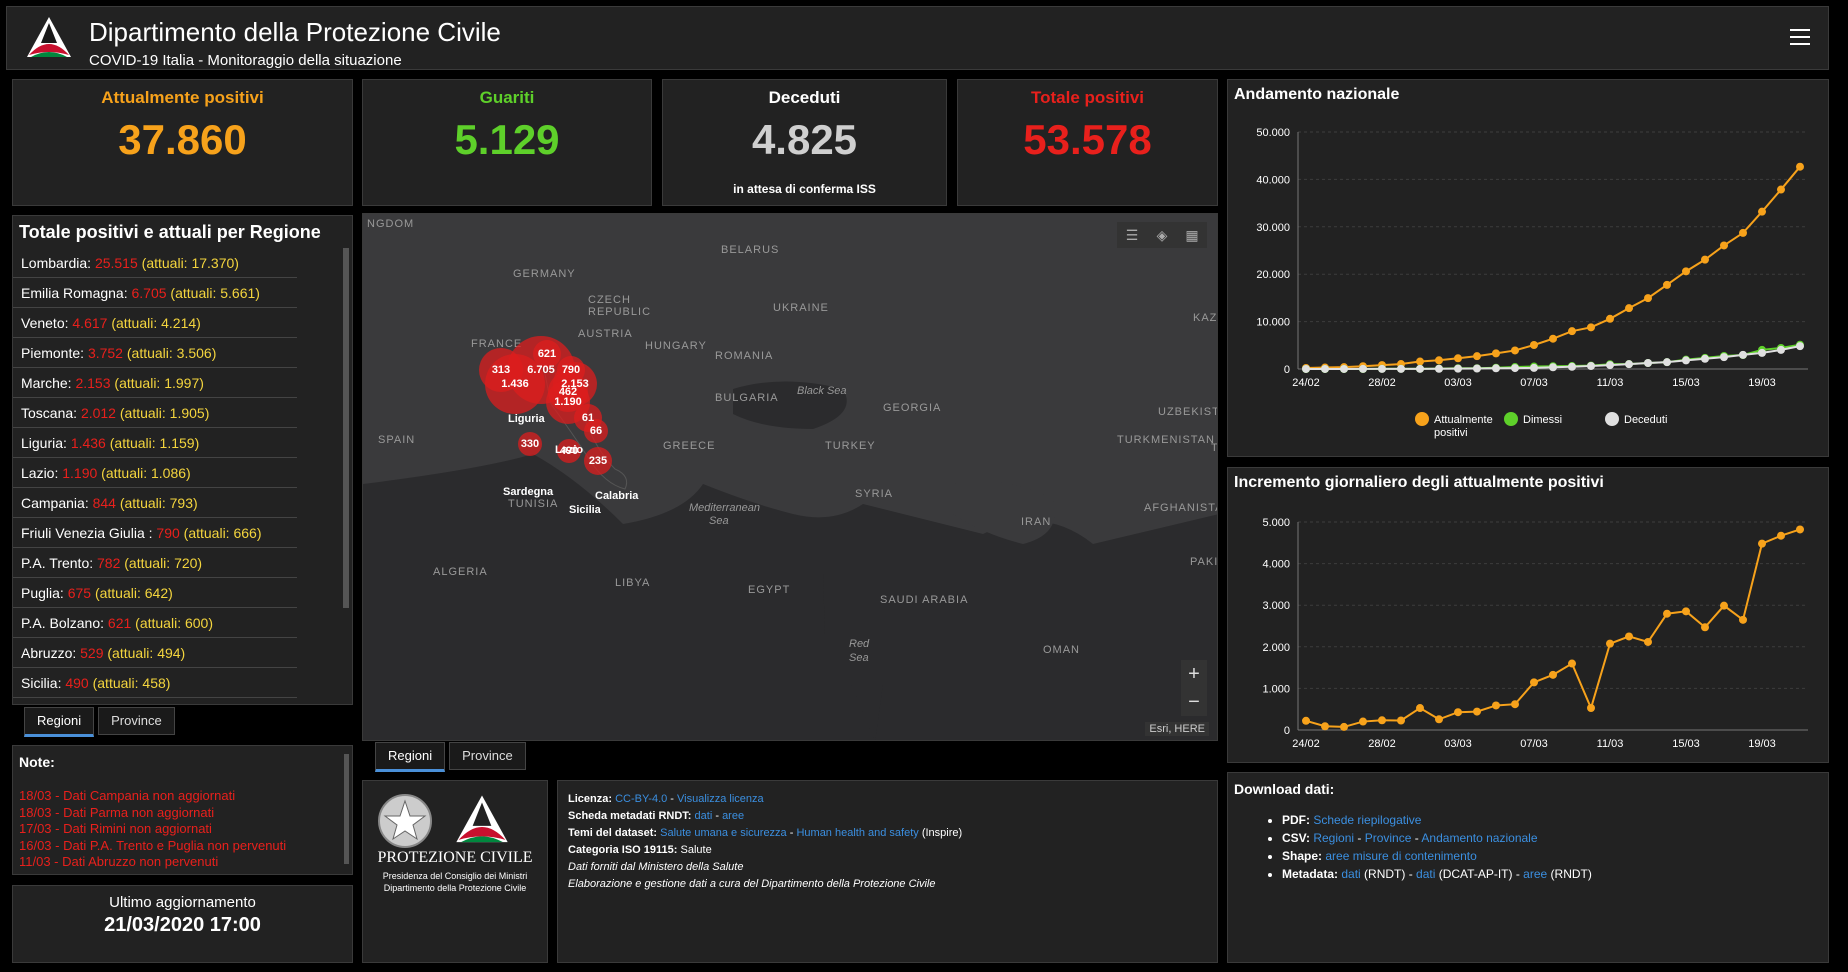 The width and height of the screenshot is (1848, 972). I want to click on zoom-in-button: +, so click(1194, 674).